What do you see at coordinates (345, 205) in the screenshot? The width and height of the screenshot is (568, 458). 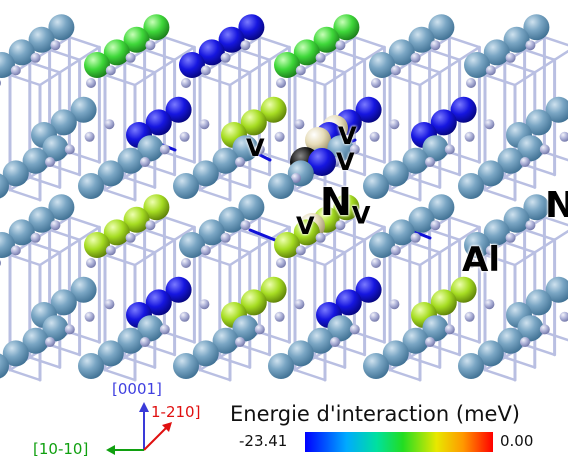 I see `nv-label: NV` at bounding box center [345, 205].